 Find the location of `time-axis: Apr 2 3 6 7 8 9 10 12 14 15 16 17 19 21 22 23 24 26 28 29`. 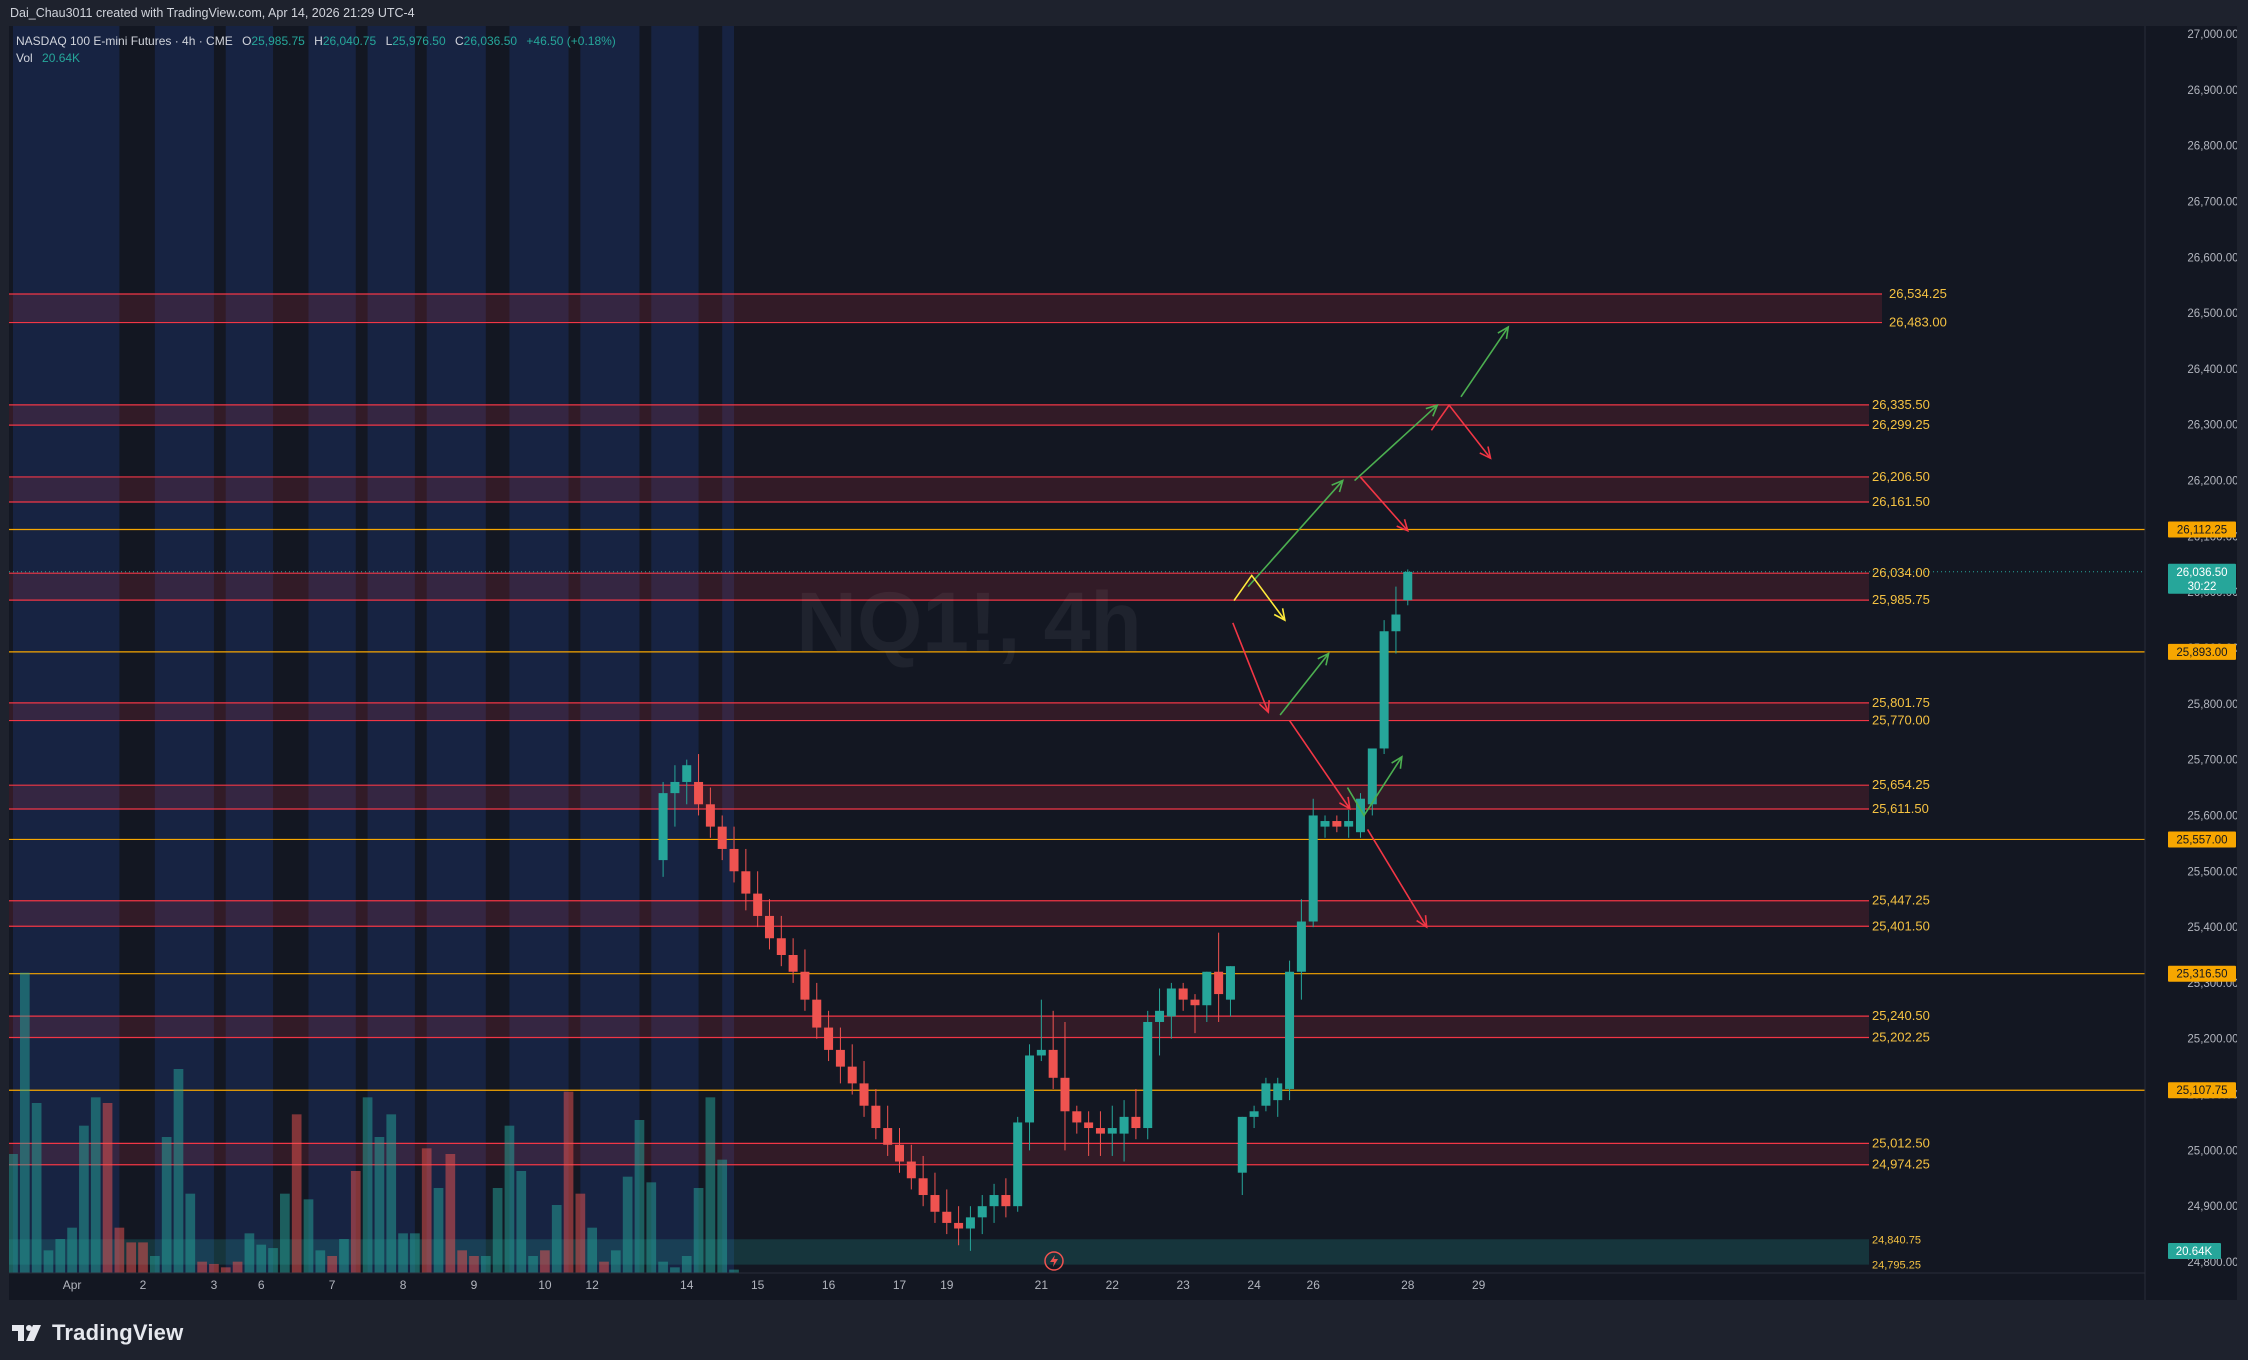

time-axis: Apr 2 3 6 7 8 9 10 12 14 15 16 17 19 21 22 23 24 26 28 29 is located at coordinates (774, 1285).